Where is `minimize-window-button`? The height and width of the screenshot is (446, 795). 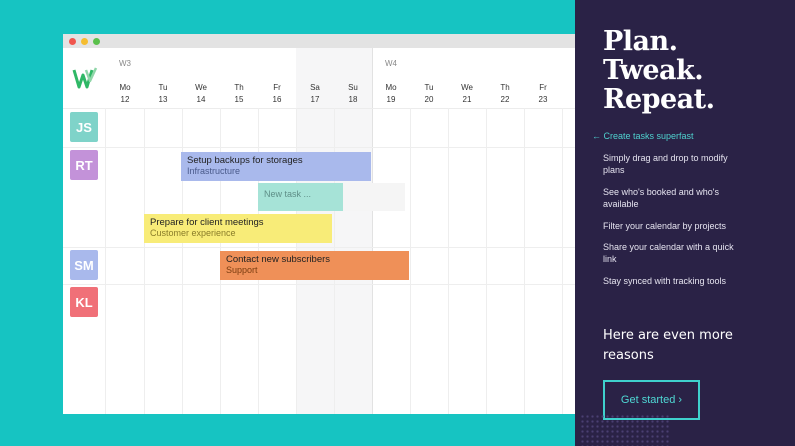 minimize-window-button is located at coordinates (84, 41).